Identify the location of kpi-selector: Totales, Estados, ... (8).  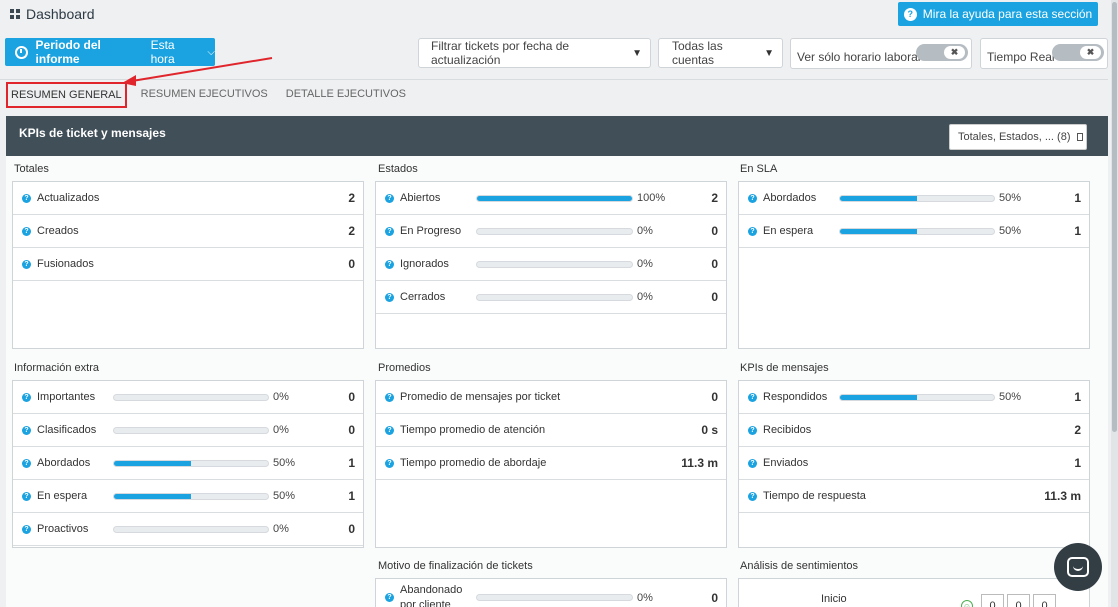
(1018, 137).